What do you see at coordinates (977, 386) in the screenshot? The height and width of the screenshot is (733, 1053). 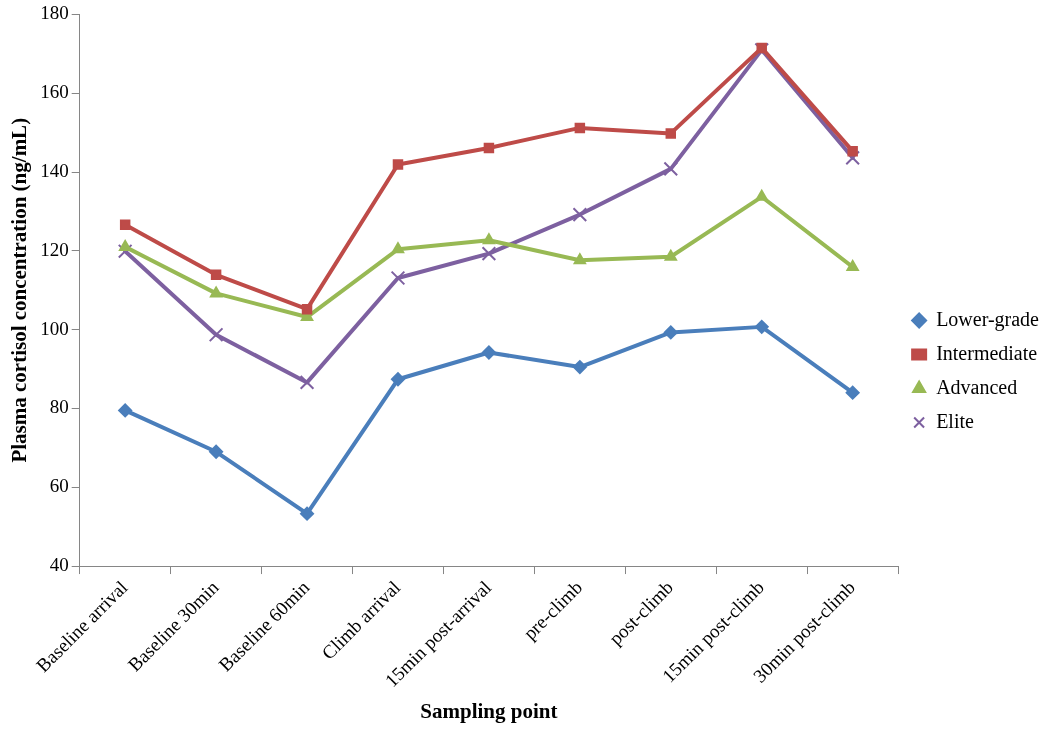 I see `legend-label: Advanced` at bounding box center [977, 386].